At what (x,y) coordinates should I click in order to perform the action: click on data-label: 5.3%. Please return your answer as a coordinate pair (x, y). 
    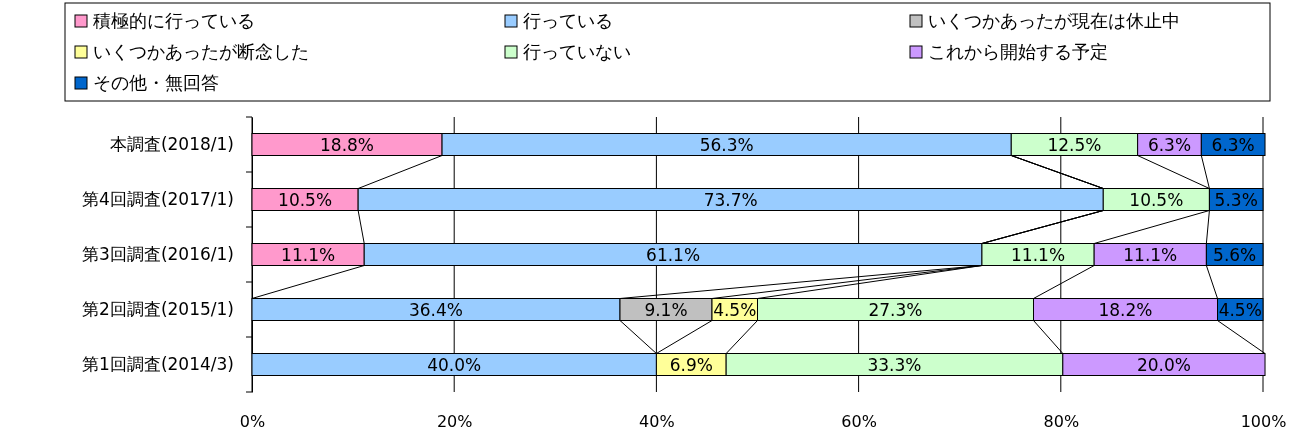
    Looking at the image, I should click on (1236, 199).